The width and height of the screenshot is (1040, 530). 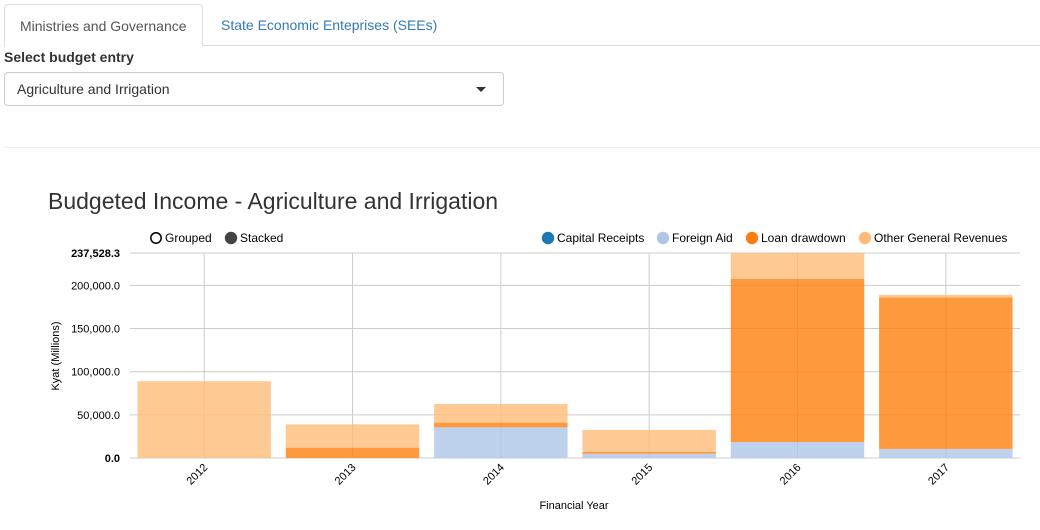 I want to click on chevron-down-icon, so click(x=481, y=89).